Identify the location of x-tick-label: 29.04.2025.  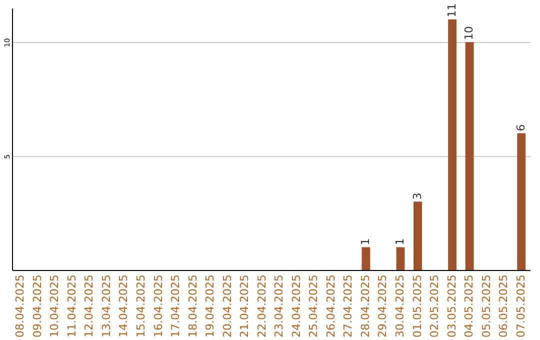
(383, 306).